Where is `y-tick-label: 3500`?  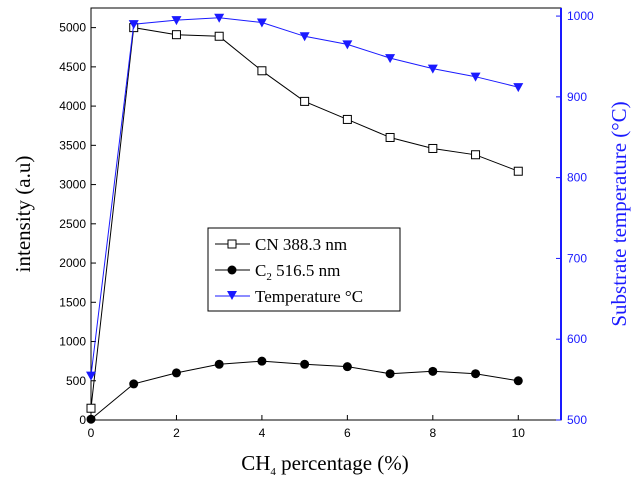 y-tick-label: 3500 is located at coordinates (72, 145).